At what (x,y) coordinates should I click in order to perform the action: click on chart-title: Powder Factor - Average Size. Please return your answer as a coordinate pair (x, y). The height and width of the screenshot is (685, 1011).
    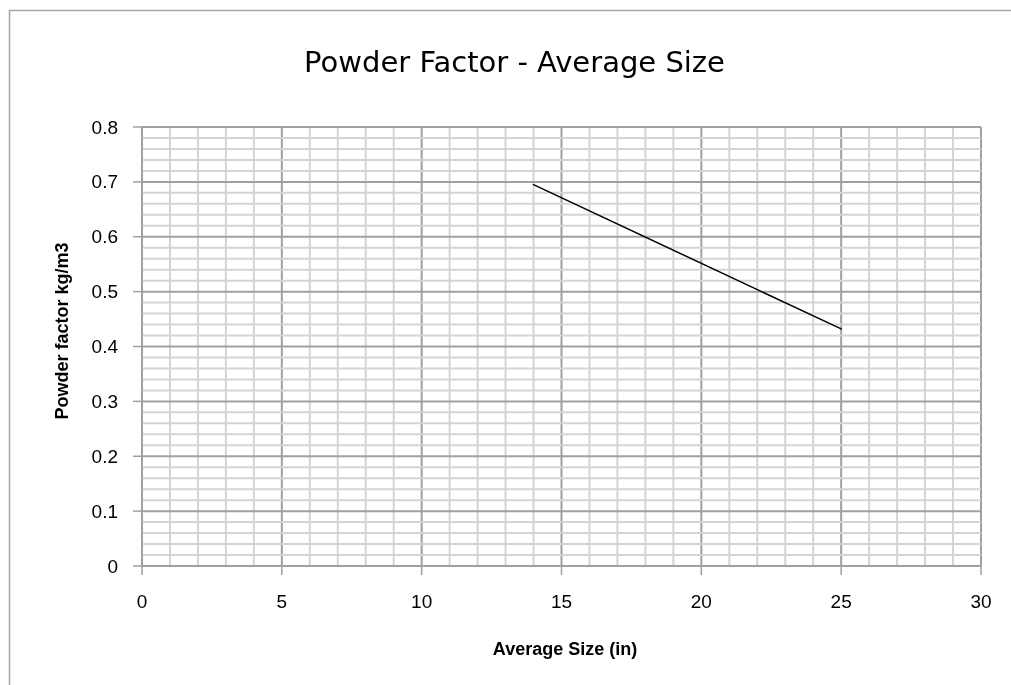
    Looking at the image, I should click on (514, 62).